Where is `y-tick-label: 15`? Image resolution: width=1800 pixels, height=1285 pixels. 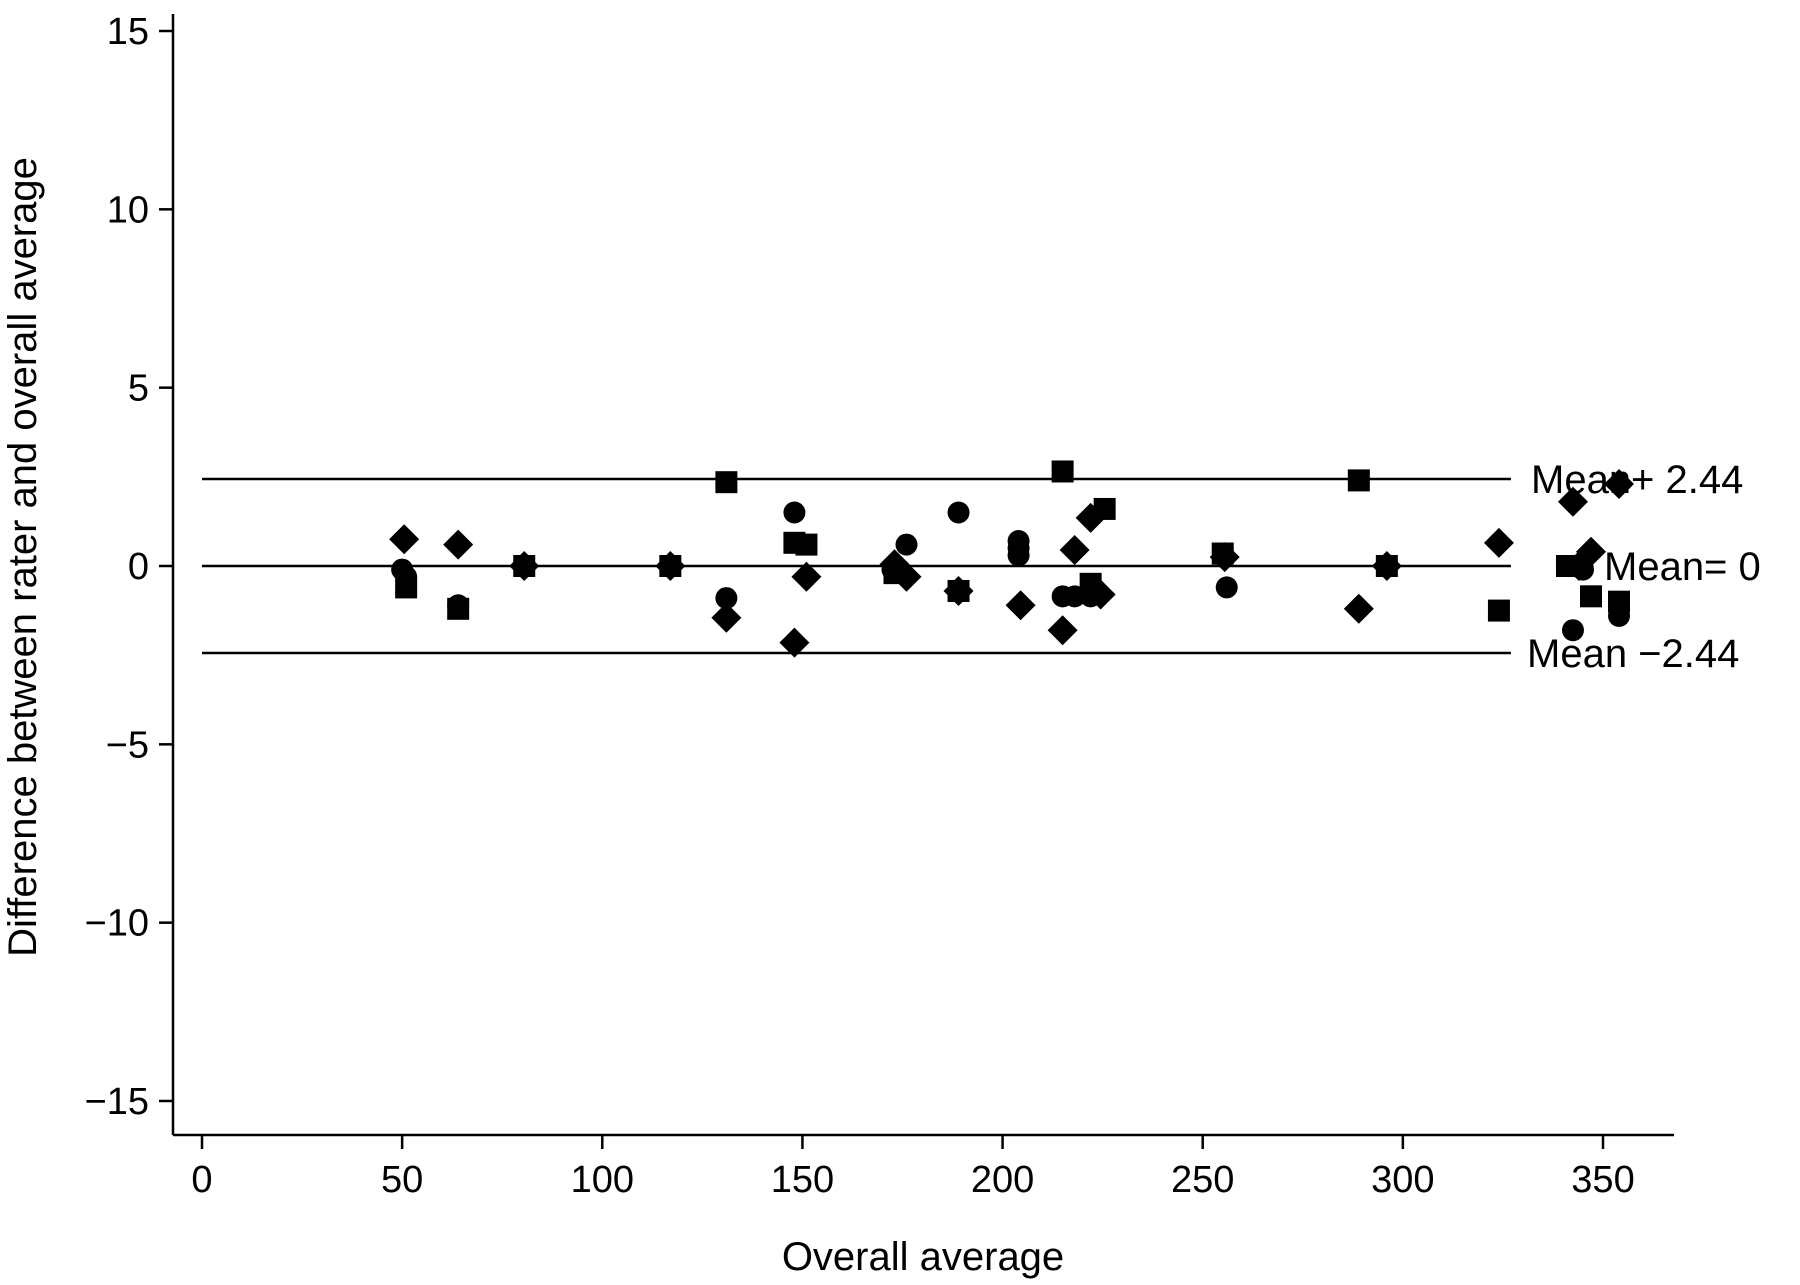
y-tick-label: 15 is located at coordinates (128, 32).